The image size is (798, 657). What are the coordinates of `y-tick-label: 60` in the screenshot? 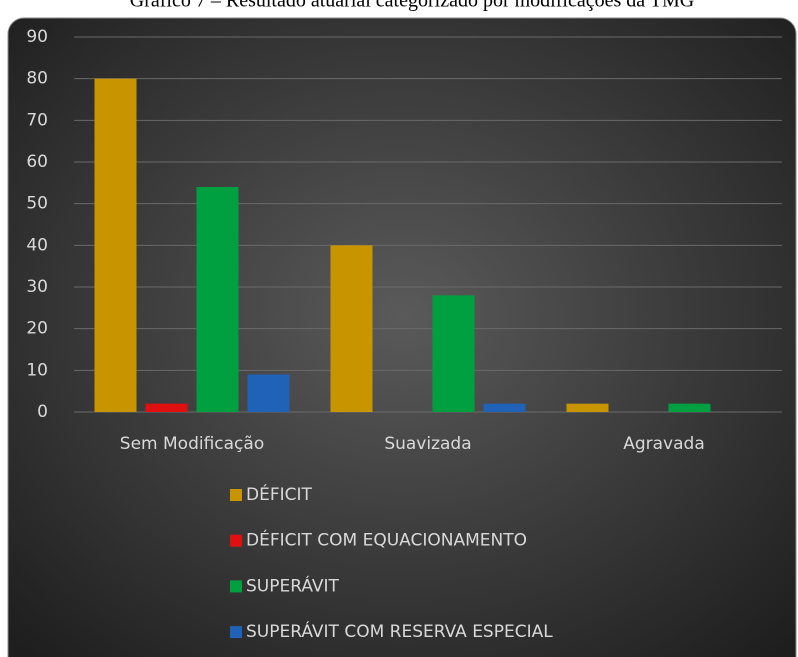 It's located at (37, 162).